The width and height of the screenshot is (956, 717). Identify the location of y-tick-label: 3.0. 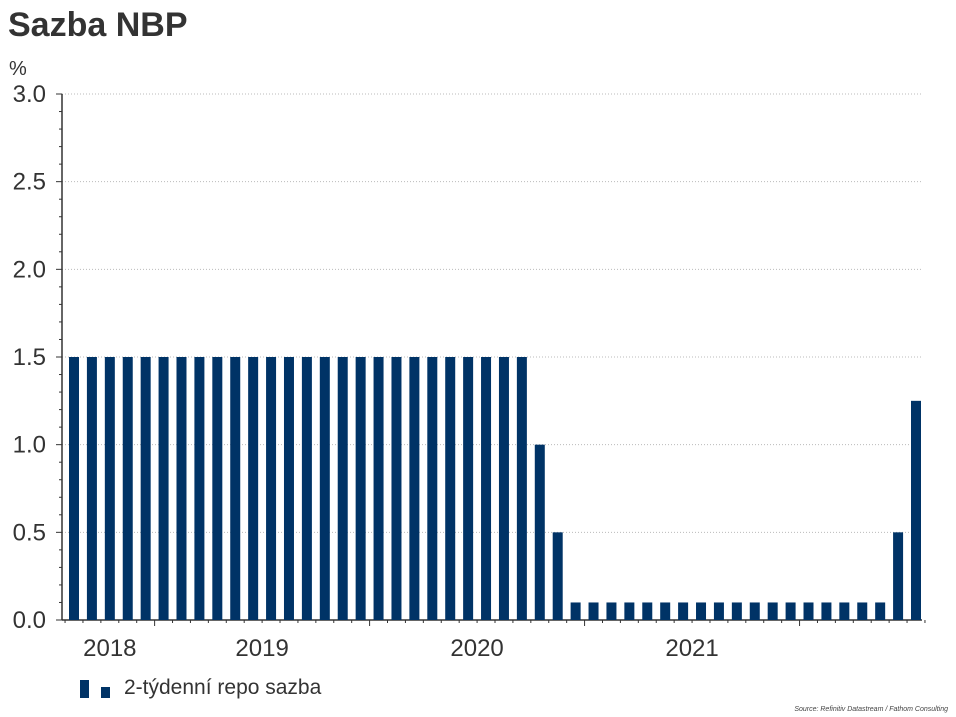
(29, 94).